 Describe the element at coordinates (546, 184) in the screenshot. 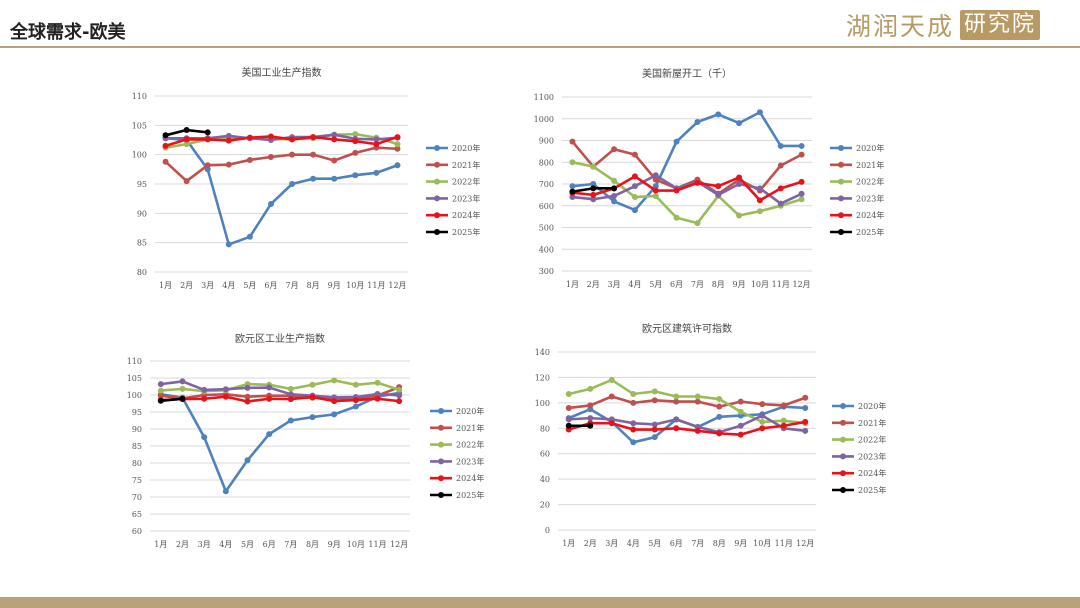

I see `y-tick-label: 700` at that location.